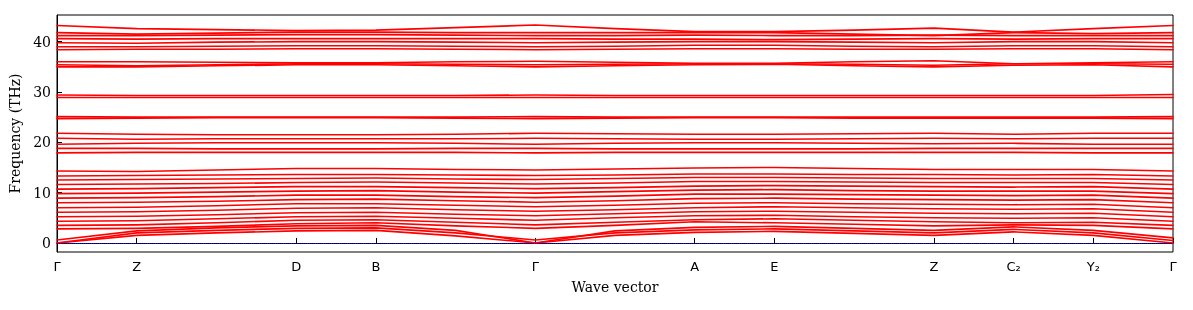  I want to click on y-tick-label: 30, so click(42, 91).